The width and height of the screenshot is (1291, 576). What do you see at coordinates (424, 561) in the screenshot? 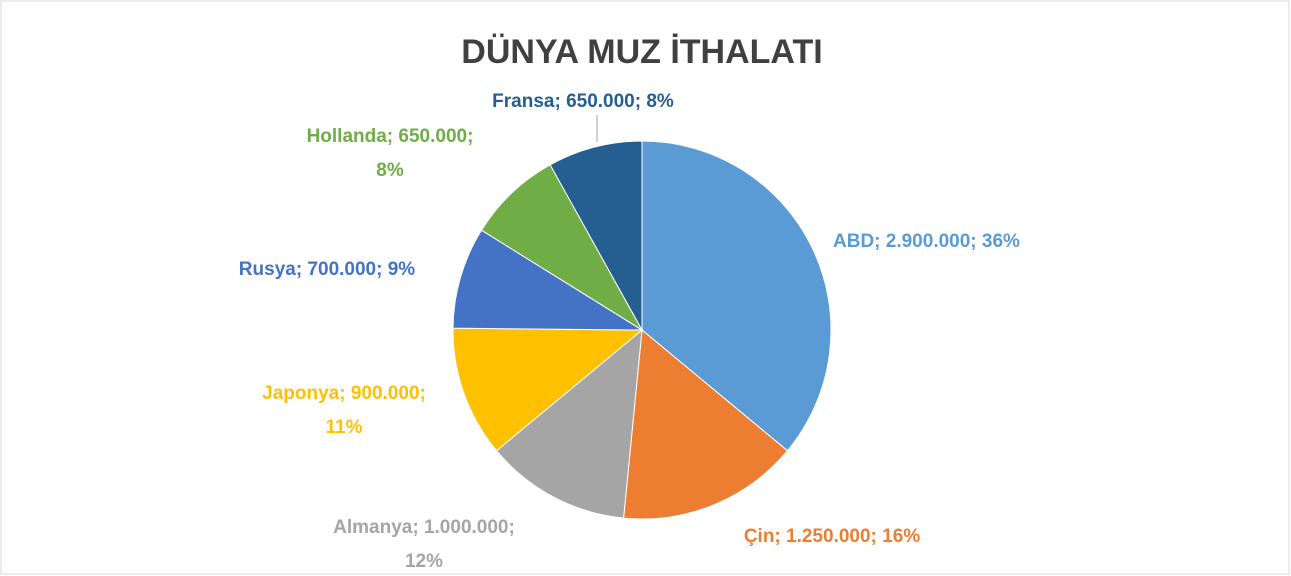
I see `data-label-line: 12%` at bounding box center [424, 561].